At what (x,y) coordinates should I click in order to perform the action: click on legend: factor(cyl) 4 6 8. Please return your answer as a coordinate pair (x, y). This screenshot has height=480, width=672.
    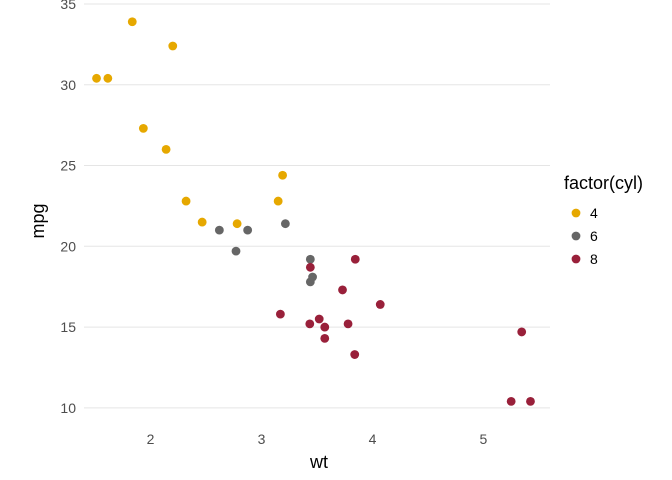
    Looking at the image, I should click on (603, 220).